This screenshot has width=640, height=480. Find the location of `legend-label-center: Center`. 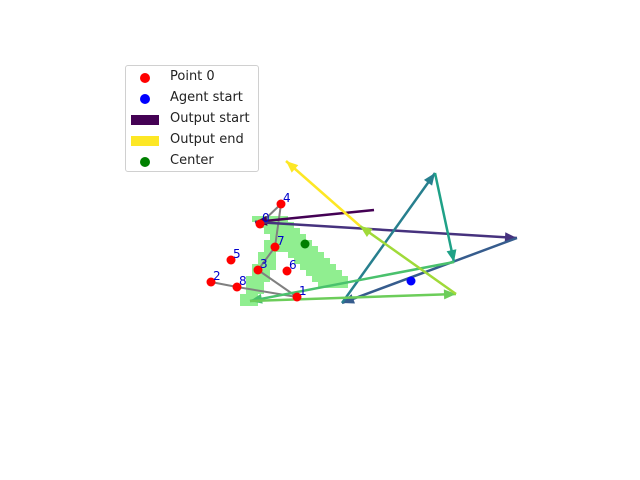

legend-label-center: Center is located at coordinates (192, 160).